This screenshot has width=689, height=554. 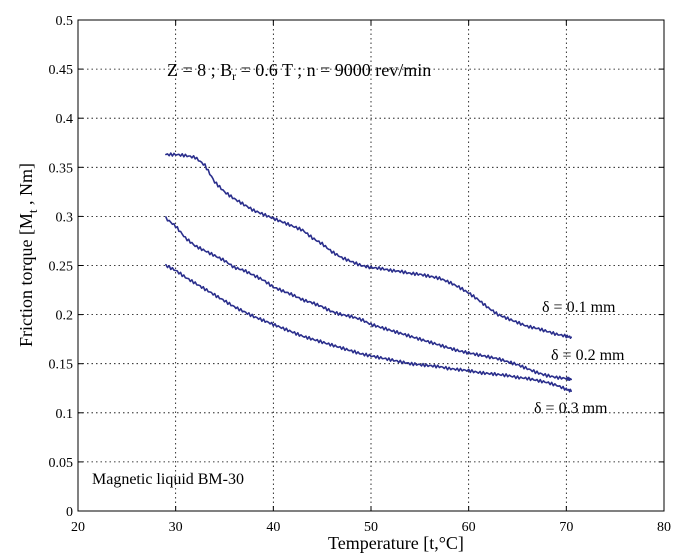 I want to click on y-tick-label-1: 0.05, so click(x=61, y=463).